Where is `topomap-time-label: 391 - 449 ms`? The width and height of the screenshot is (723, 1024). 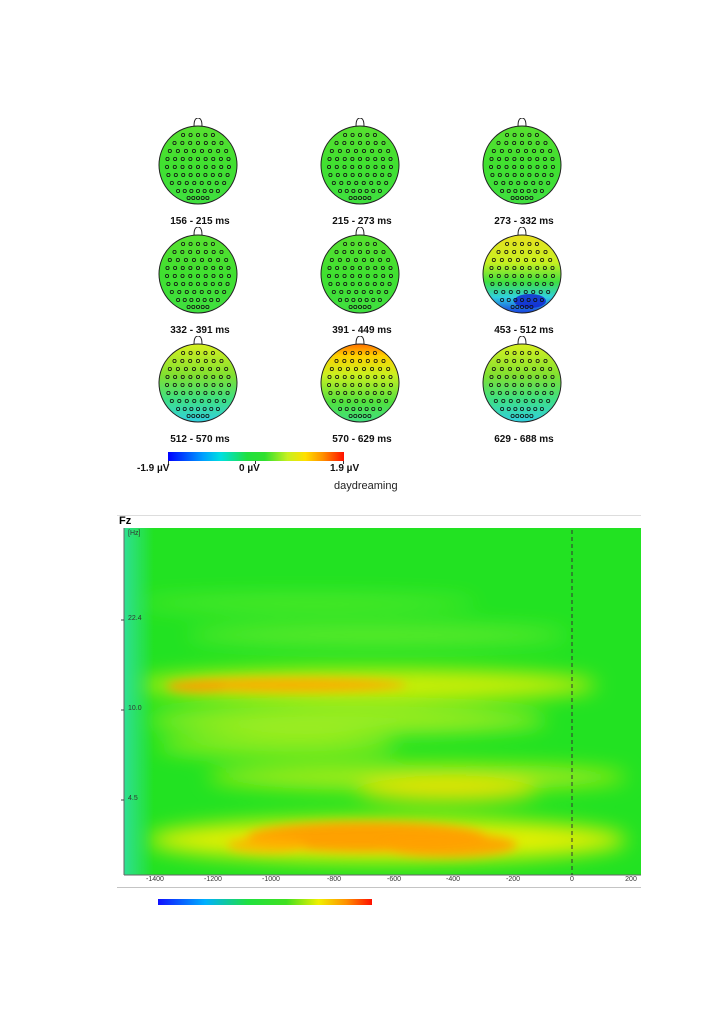
topomap-time-label: 391 - 449 ms is located at coordinates (362, 330).